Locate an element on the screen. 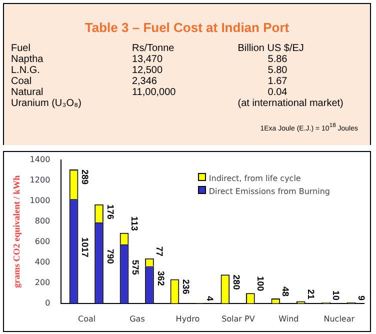 The image size is (376, 334). text: Natural is located at coordinates (27, 92).